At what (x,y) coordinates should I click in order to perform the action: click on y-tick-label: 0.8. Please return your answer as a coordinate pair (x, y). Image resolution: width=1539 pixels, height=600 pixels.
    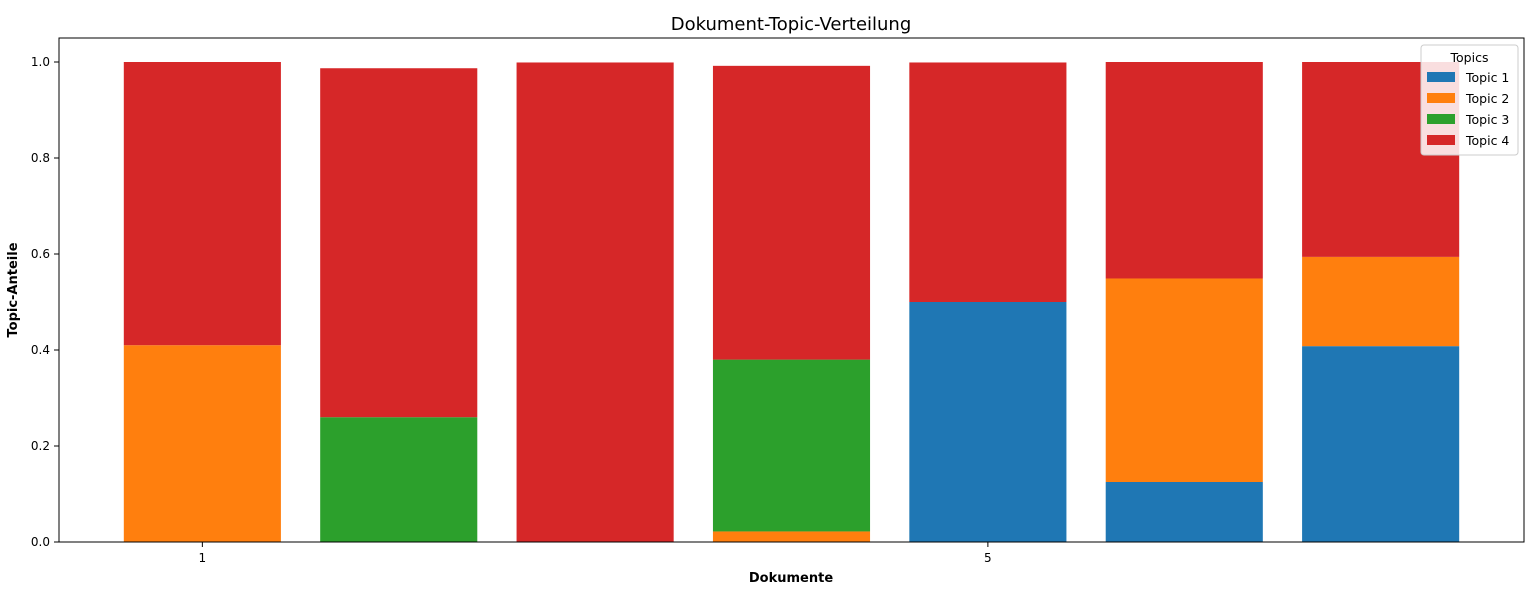
    Looking at the image, I should click on (40, 158).